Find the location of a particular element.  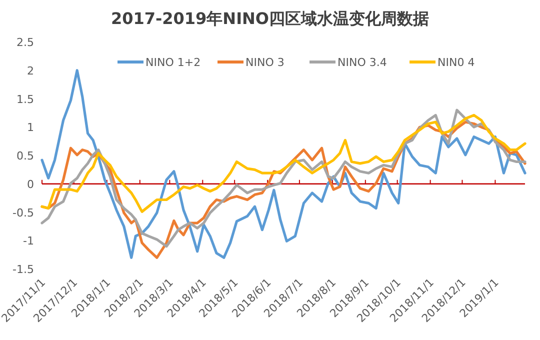

y-tick-label: 2.5 is located at coordinates (25, 42).